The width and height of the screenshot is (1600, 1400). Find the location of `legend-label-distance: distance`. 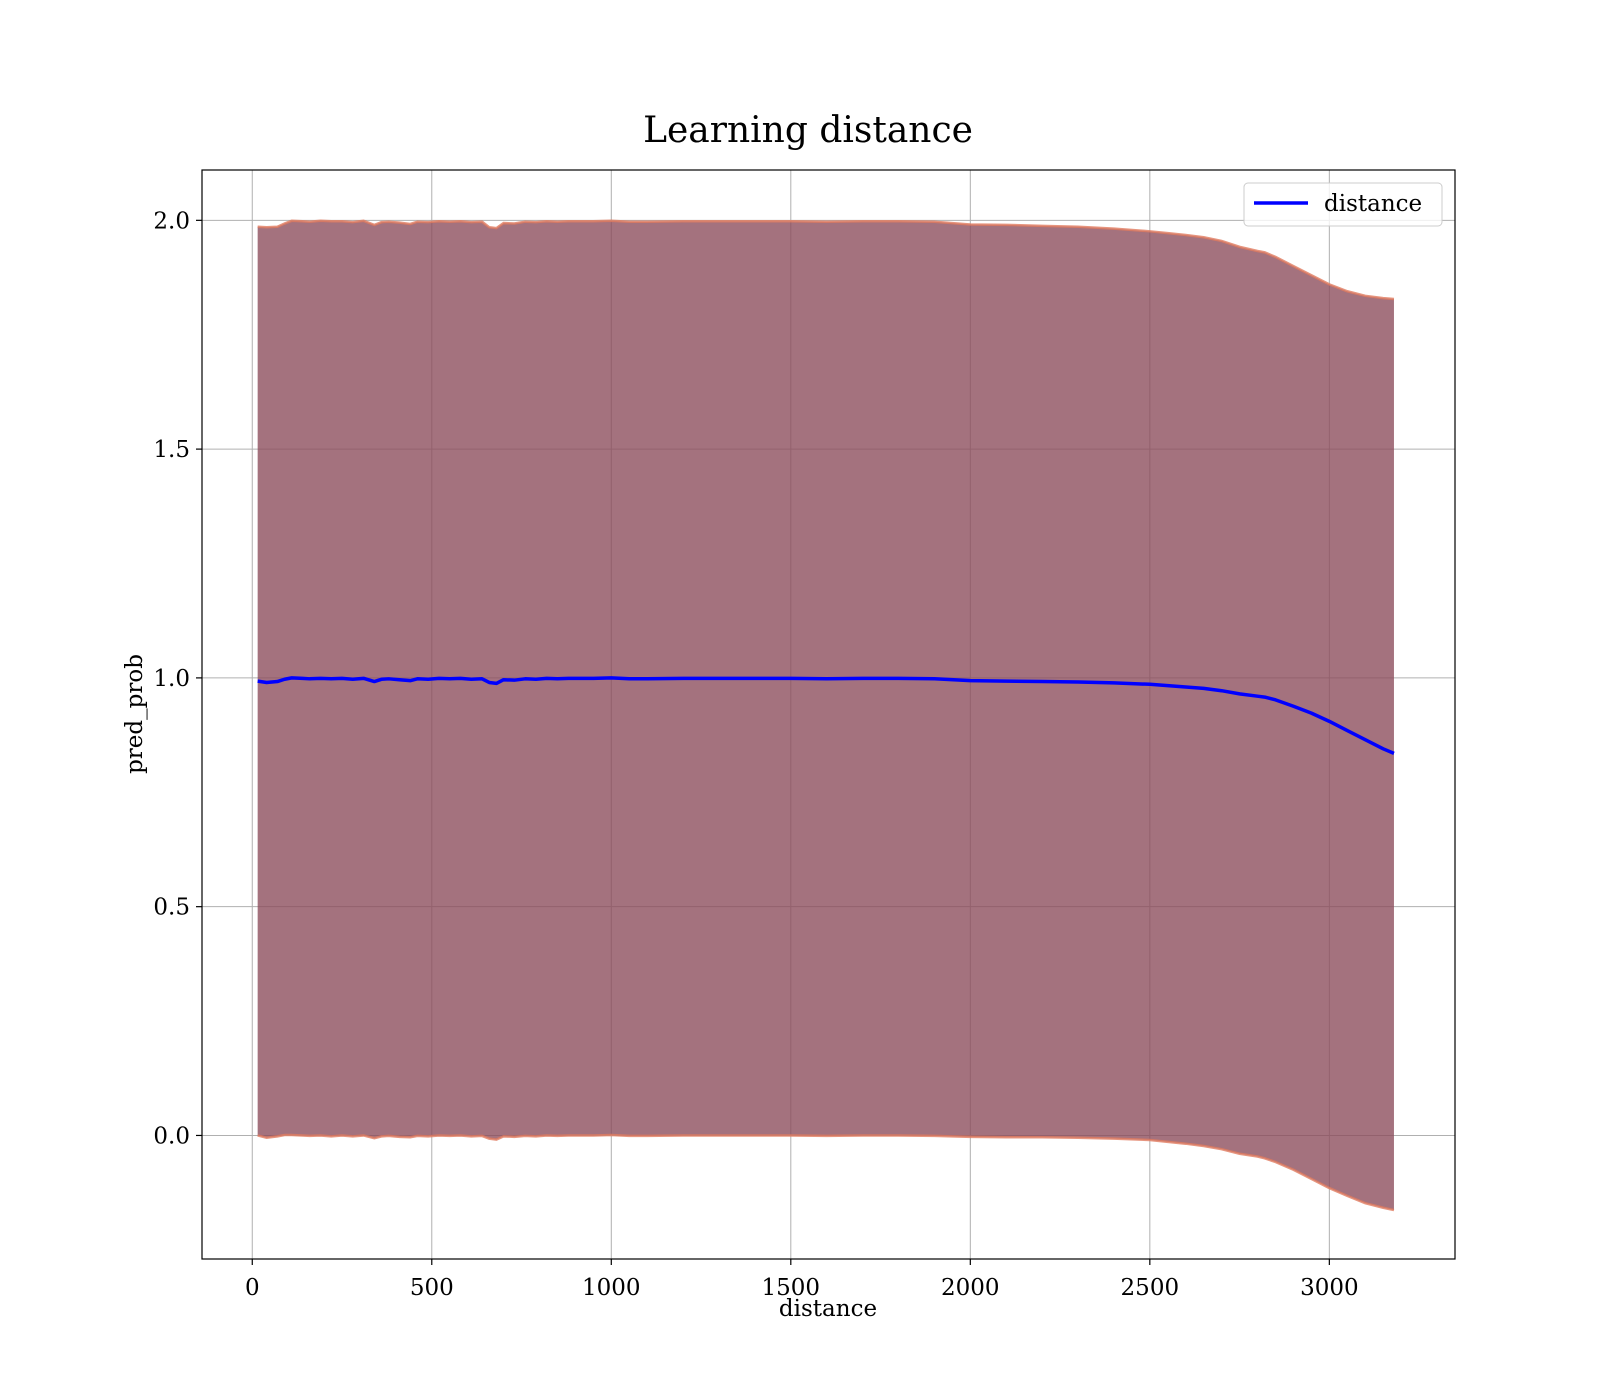

legend-label-distance: distance is located at coordinates (1373, 204).